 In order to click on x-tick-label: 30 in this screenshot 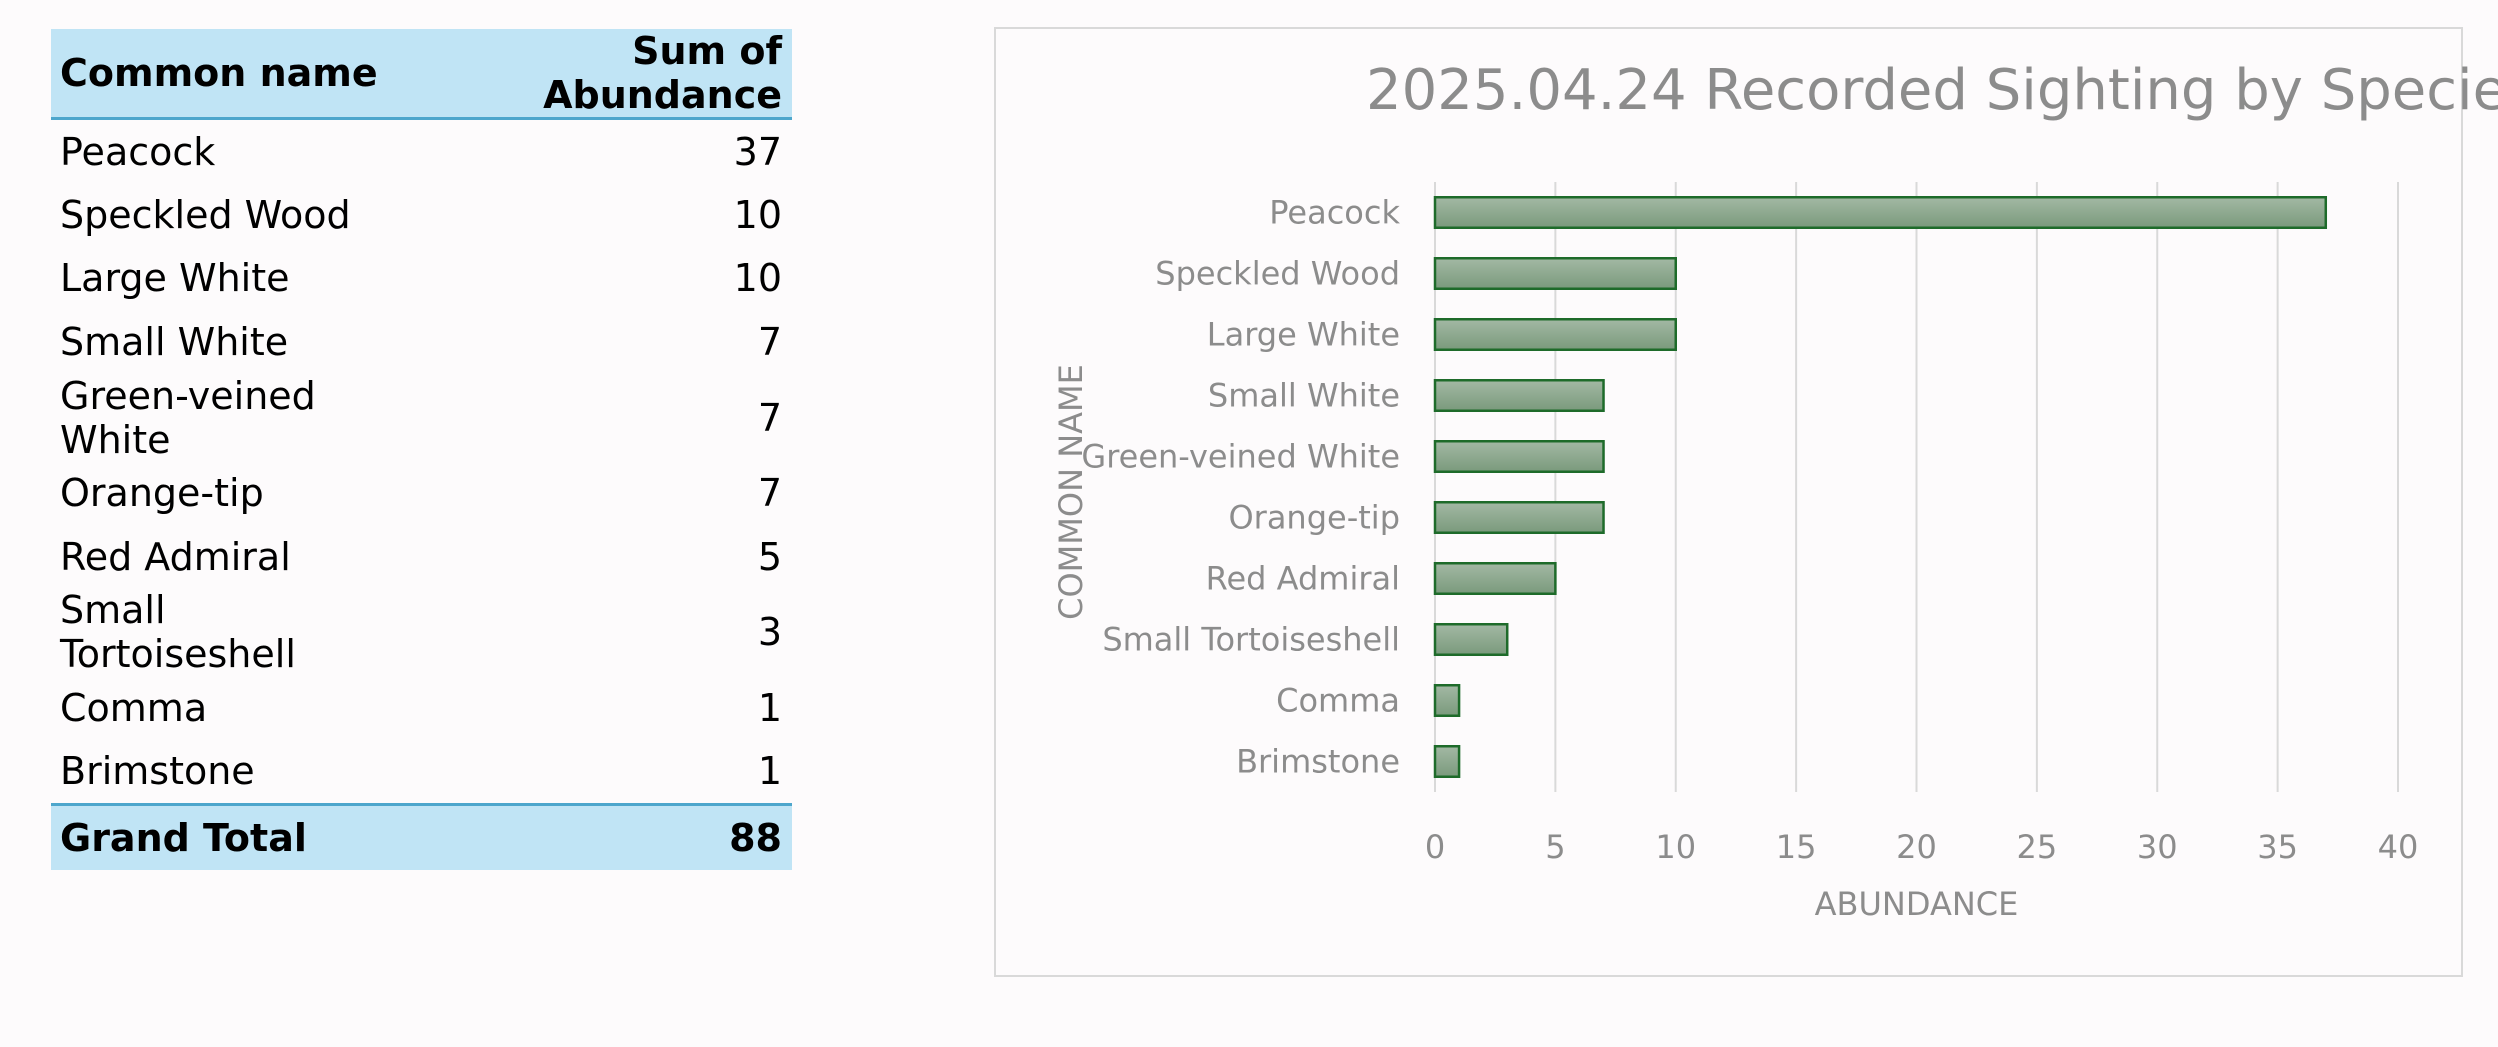, I will do `click(2157, 847)`.